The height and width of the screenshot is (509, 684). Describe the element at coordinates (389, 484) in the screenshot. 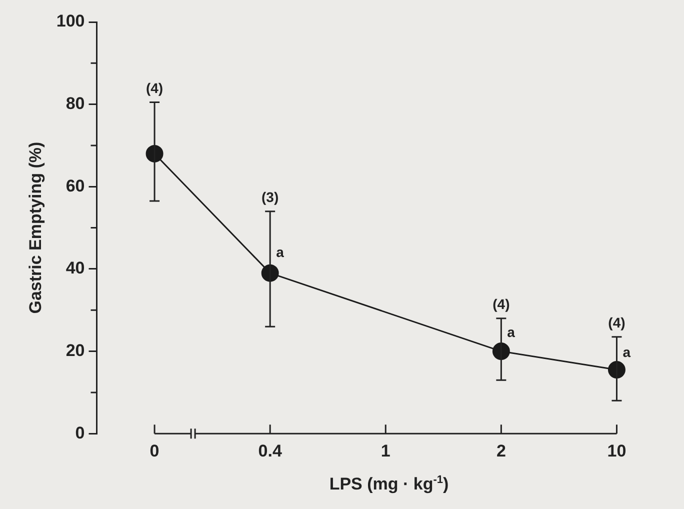

I see `x-axis-title: LPS (mg · kg$^{-1}$)` at that location.